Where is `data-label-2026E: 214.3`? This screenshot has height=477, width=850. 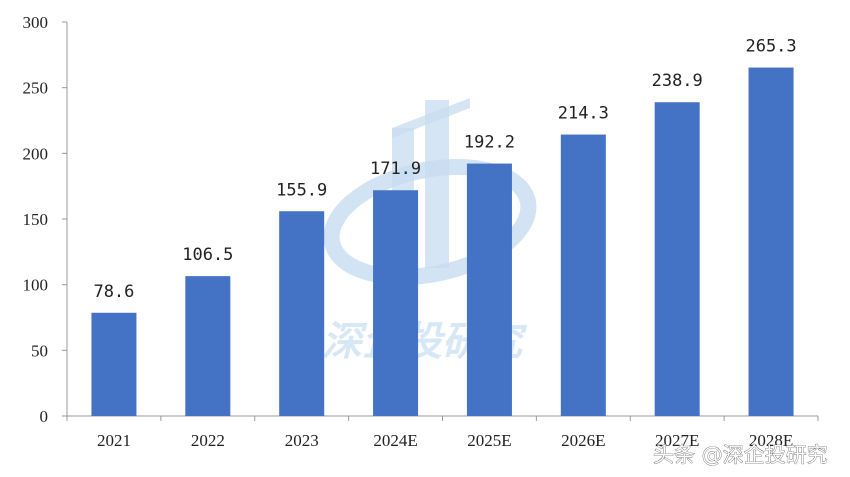
data-label-2026E: 214.3 is located at coordinates (583, 114).